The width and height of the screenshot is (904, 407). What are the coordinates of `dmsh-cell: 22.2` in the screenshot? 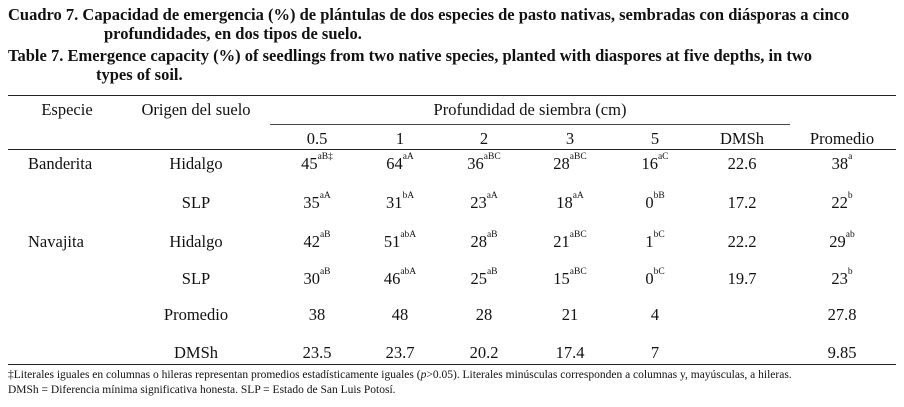 It's located at (742, 241).